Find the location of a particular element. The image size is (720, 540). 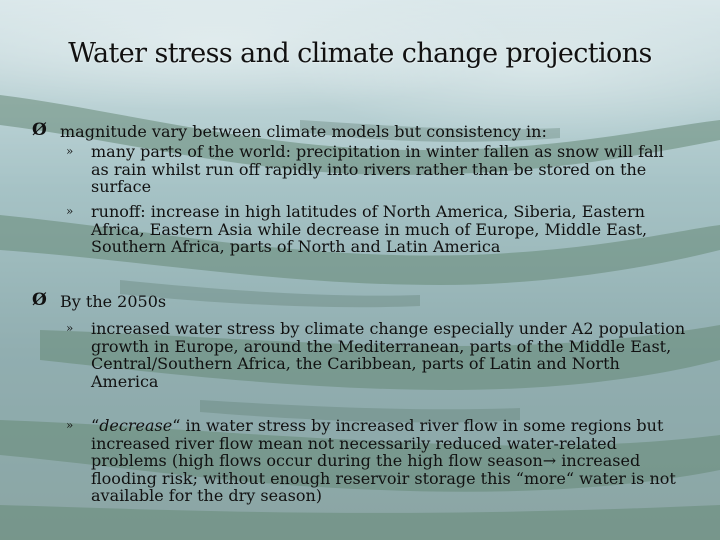

emphasis-decrease: decrease is located at coordinates (136, 425).